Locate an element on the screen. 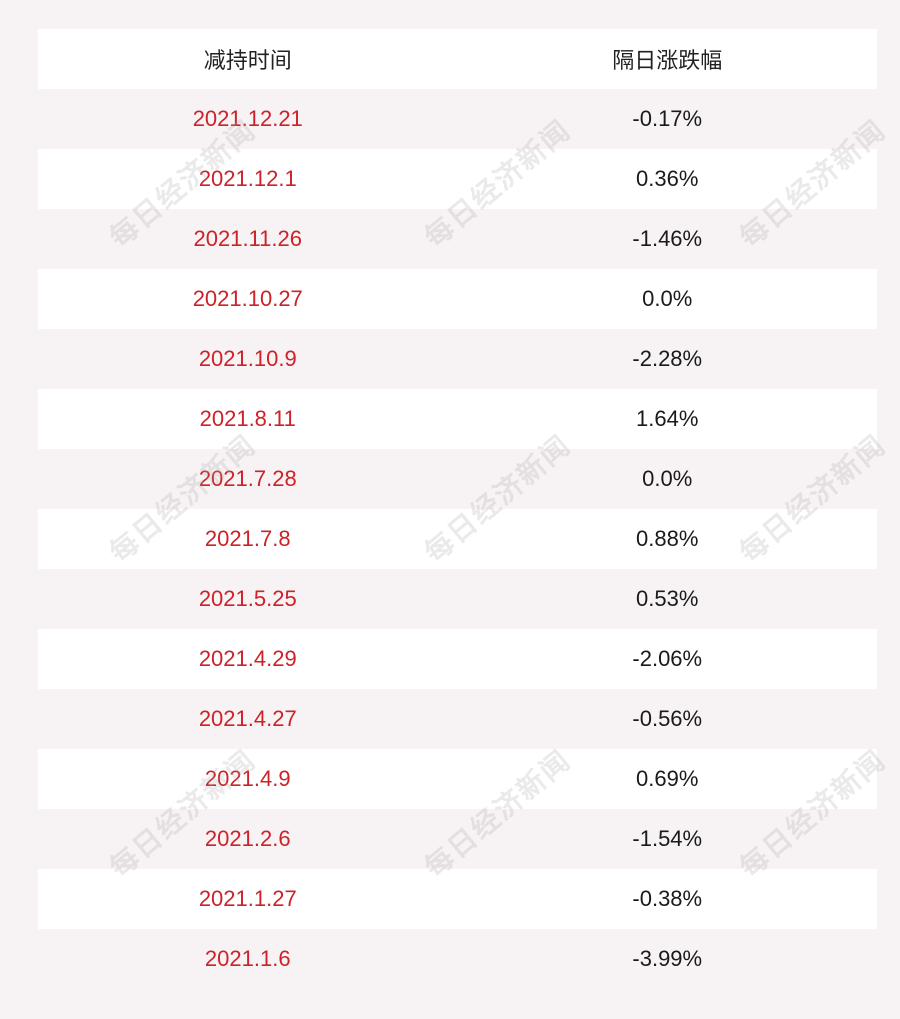 The width and height of the screenshot is (900, 1019). date-cell: 2021.7.28 is located at coordinates (247, 478).